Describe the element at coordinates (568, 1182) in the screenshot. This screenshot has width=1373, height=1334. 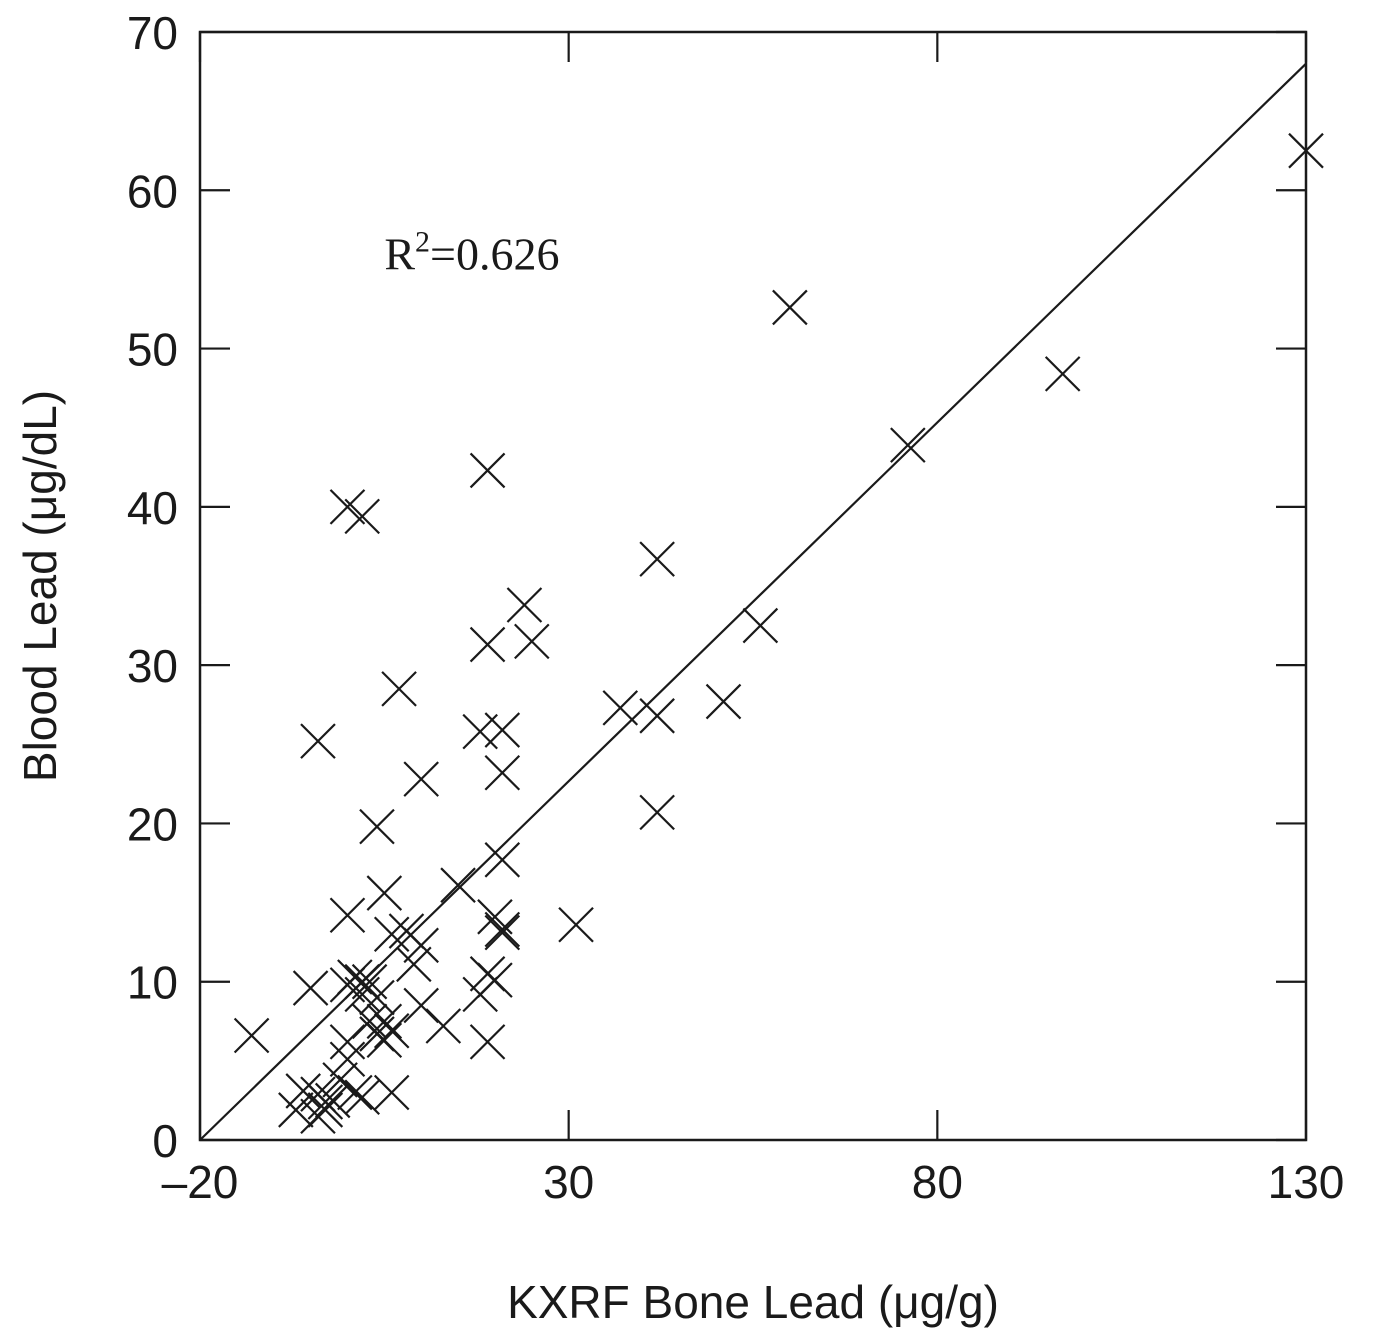
I see `x-tick-label: 30` at that location.